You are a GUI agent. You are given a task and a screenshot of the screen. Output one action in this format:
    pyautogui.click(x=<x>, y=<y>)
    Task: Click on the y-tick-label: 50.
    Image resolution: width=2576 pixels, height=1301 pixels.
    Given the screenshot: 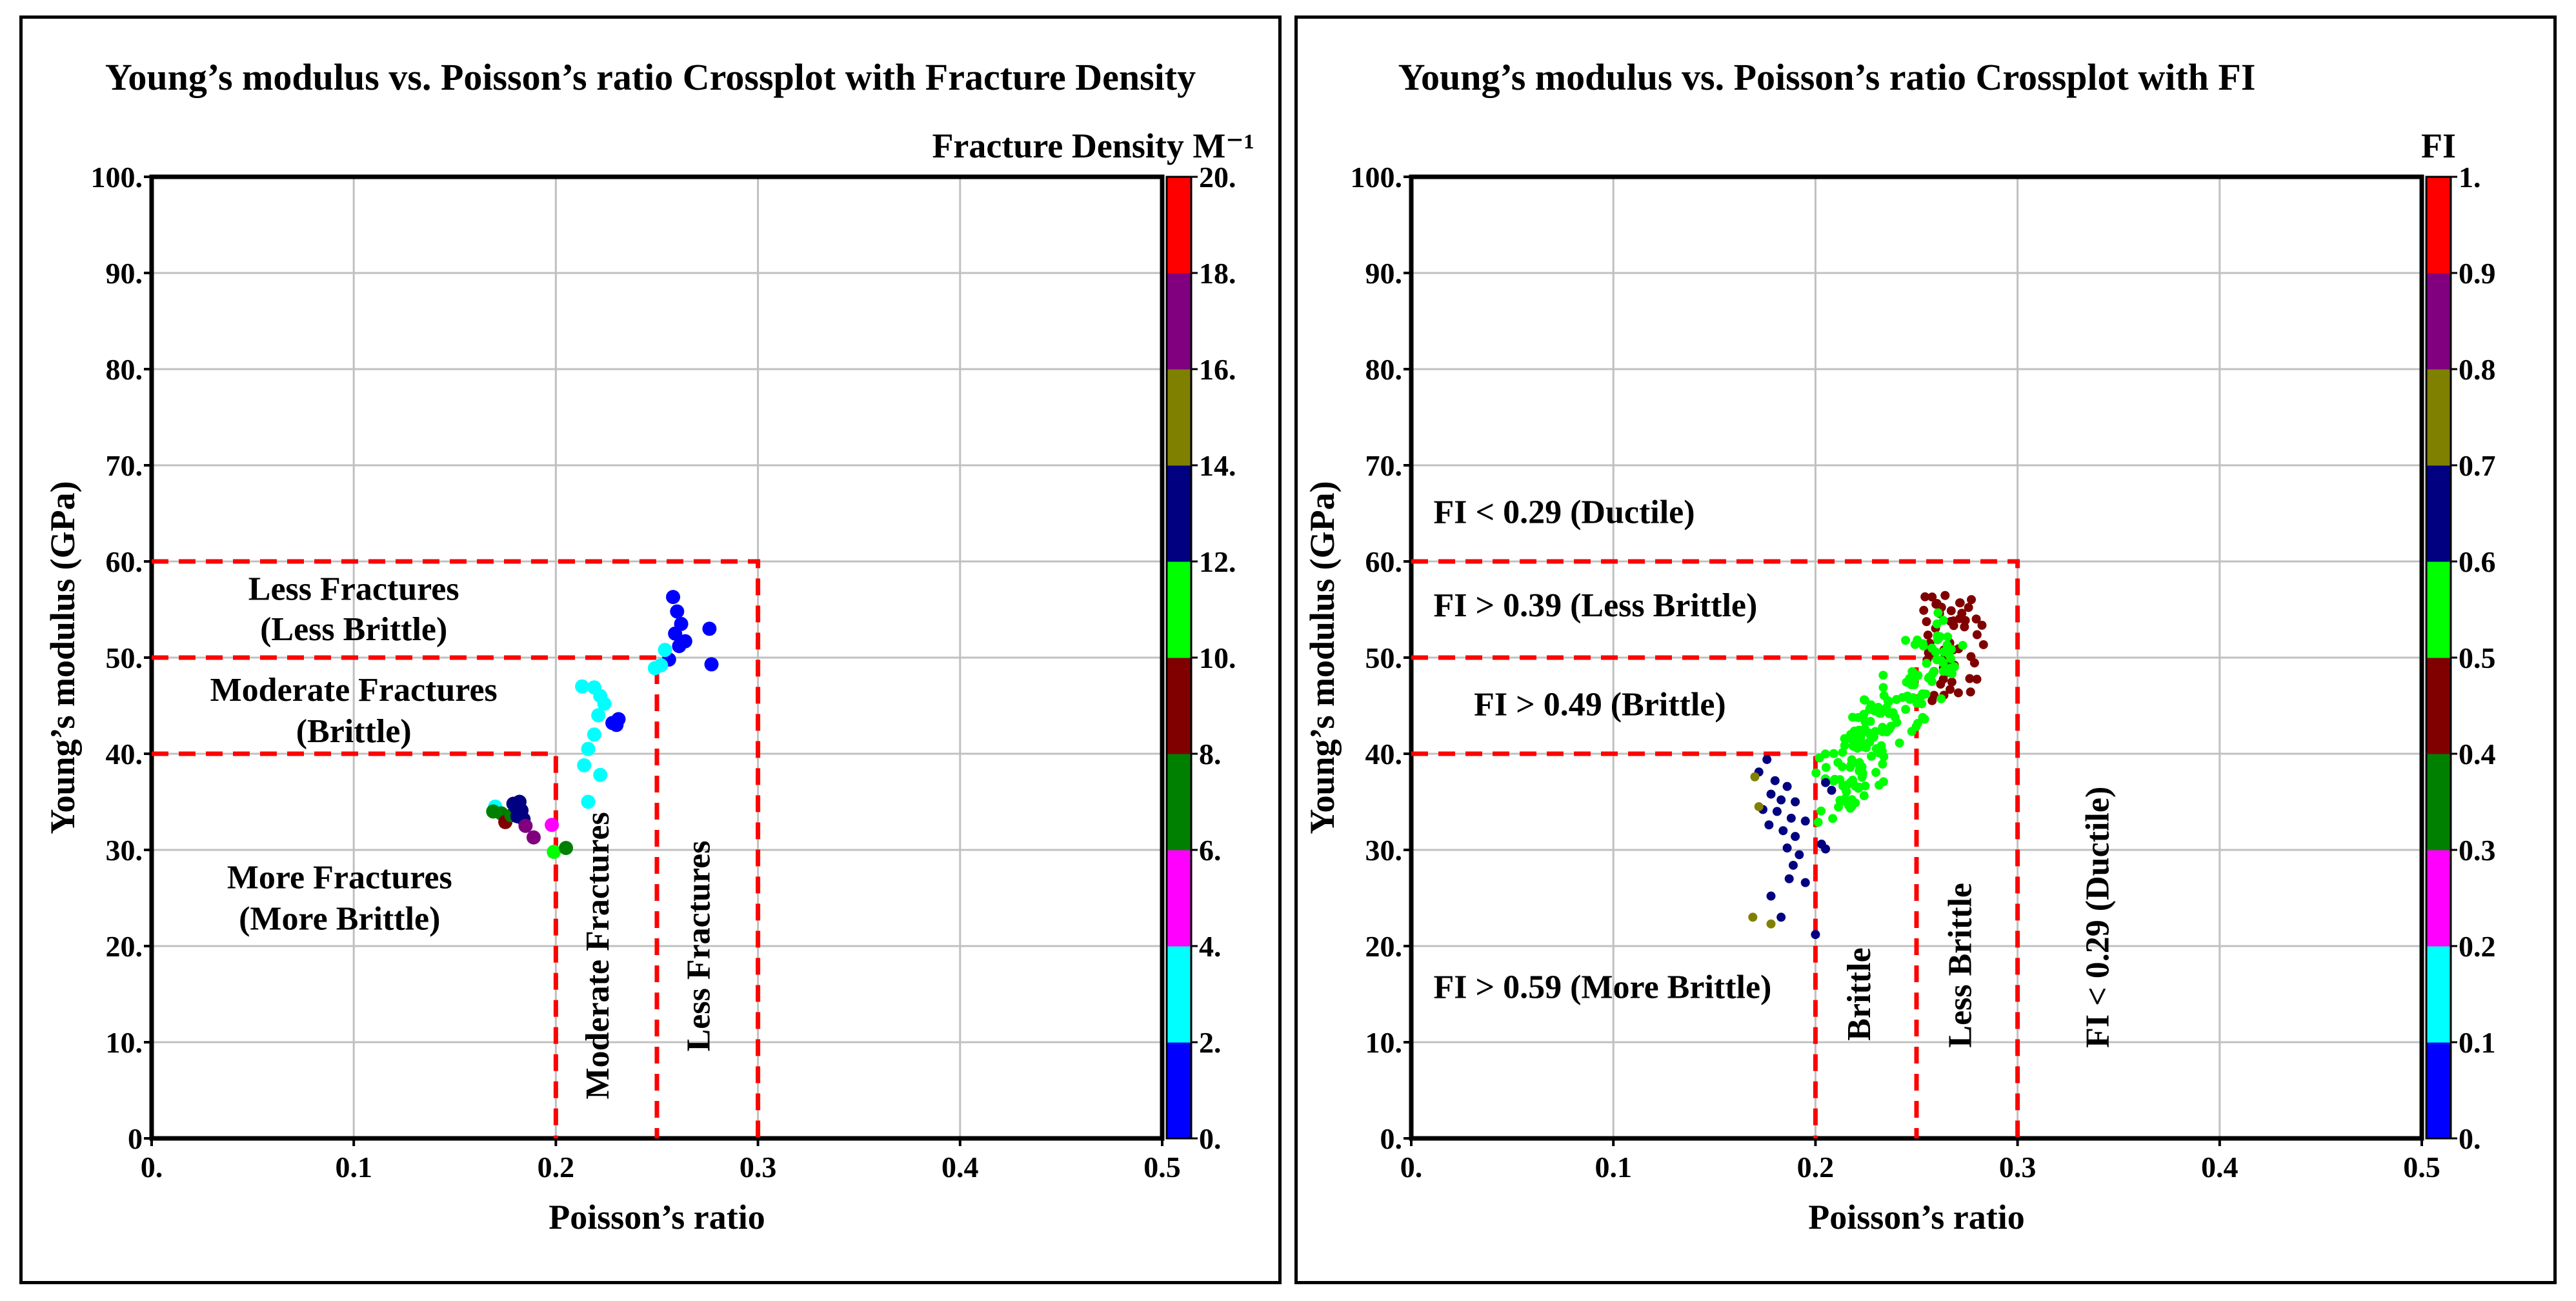 What is the action you would take?
    pyautogui.click(x=1384, y=658)
    